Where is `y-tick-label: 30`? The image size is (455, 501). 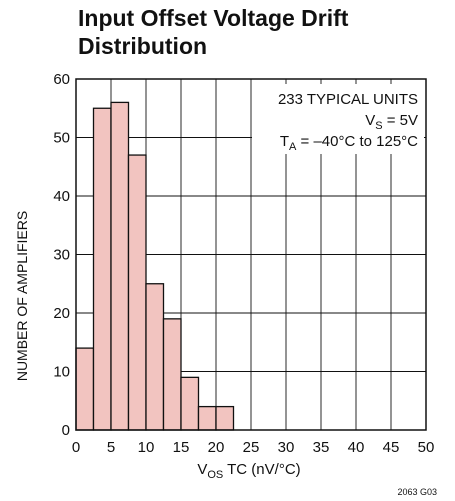 y-tick-label: 30 is located at coordinates (61, 255).